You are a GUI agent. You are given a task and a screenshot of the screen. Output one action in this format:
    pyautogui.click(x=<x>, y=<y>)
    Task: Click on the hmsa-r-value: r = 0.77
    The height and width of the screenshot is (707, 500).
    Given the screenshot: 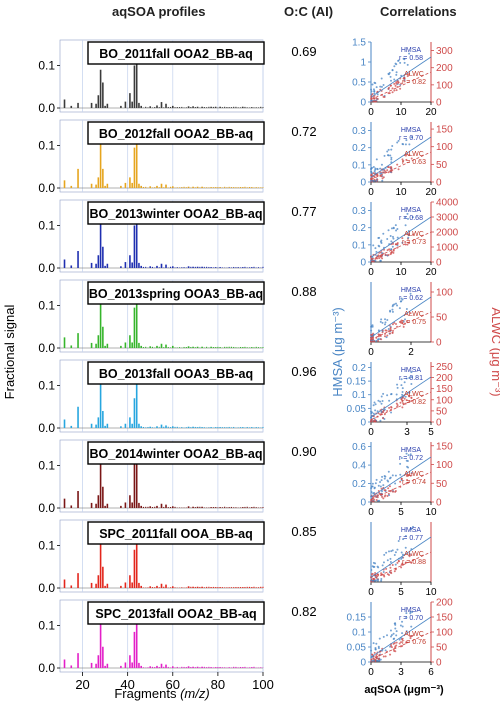 What is the action you would take?
    pyautogui.click(x=411, y=538)
    